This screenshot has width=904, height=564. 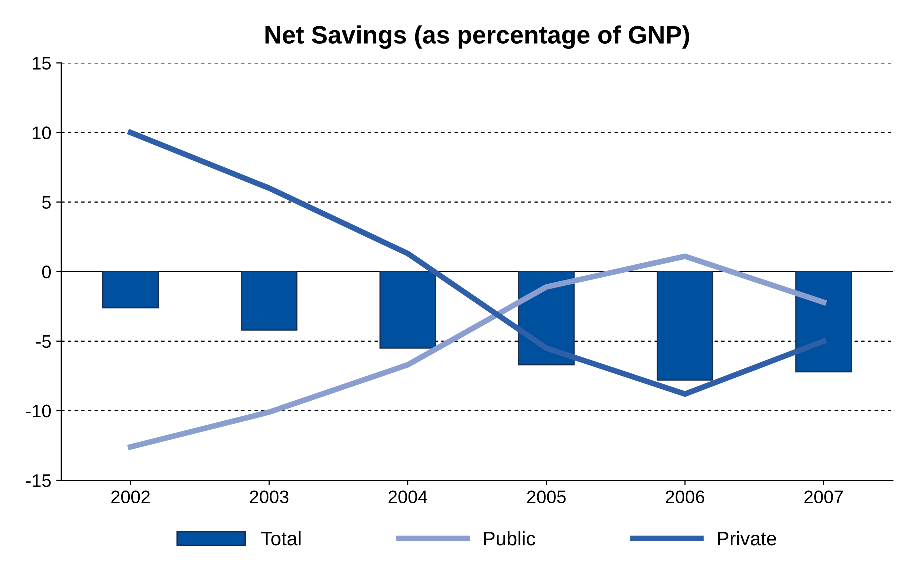 What do you see at coordinates (269, 497) in the screenshot?
I see `x-tick-label: 2003` at bounding box center [269, 497].